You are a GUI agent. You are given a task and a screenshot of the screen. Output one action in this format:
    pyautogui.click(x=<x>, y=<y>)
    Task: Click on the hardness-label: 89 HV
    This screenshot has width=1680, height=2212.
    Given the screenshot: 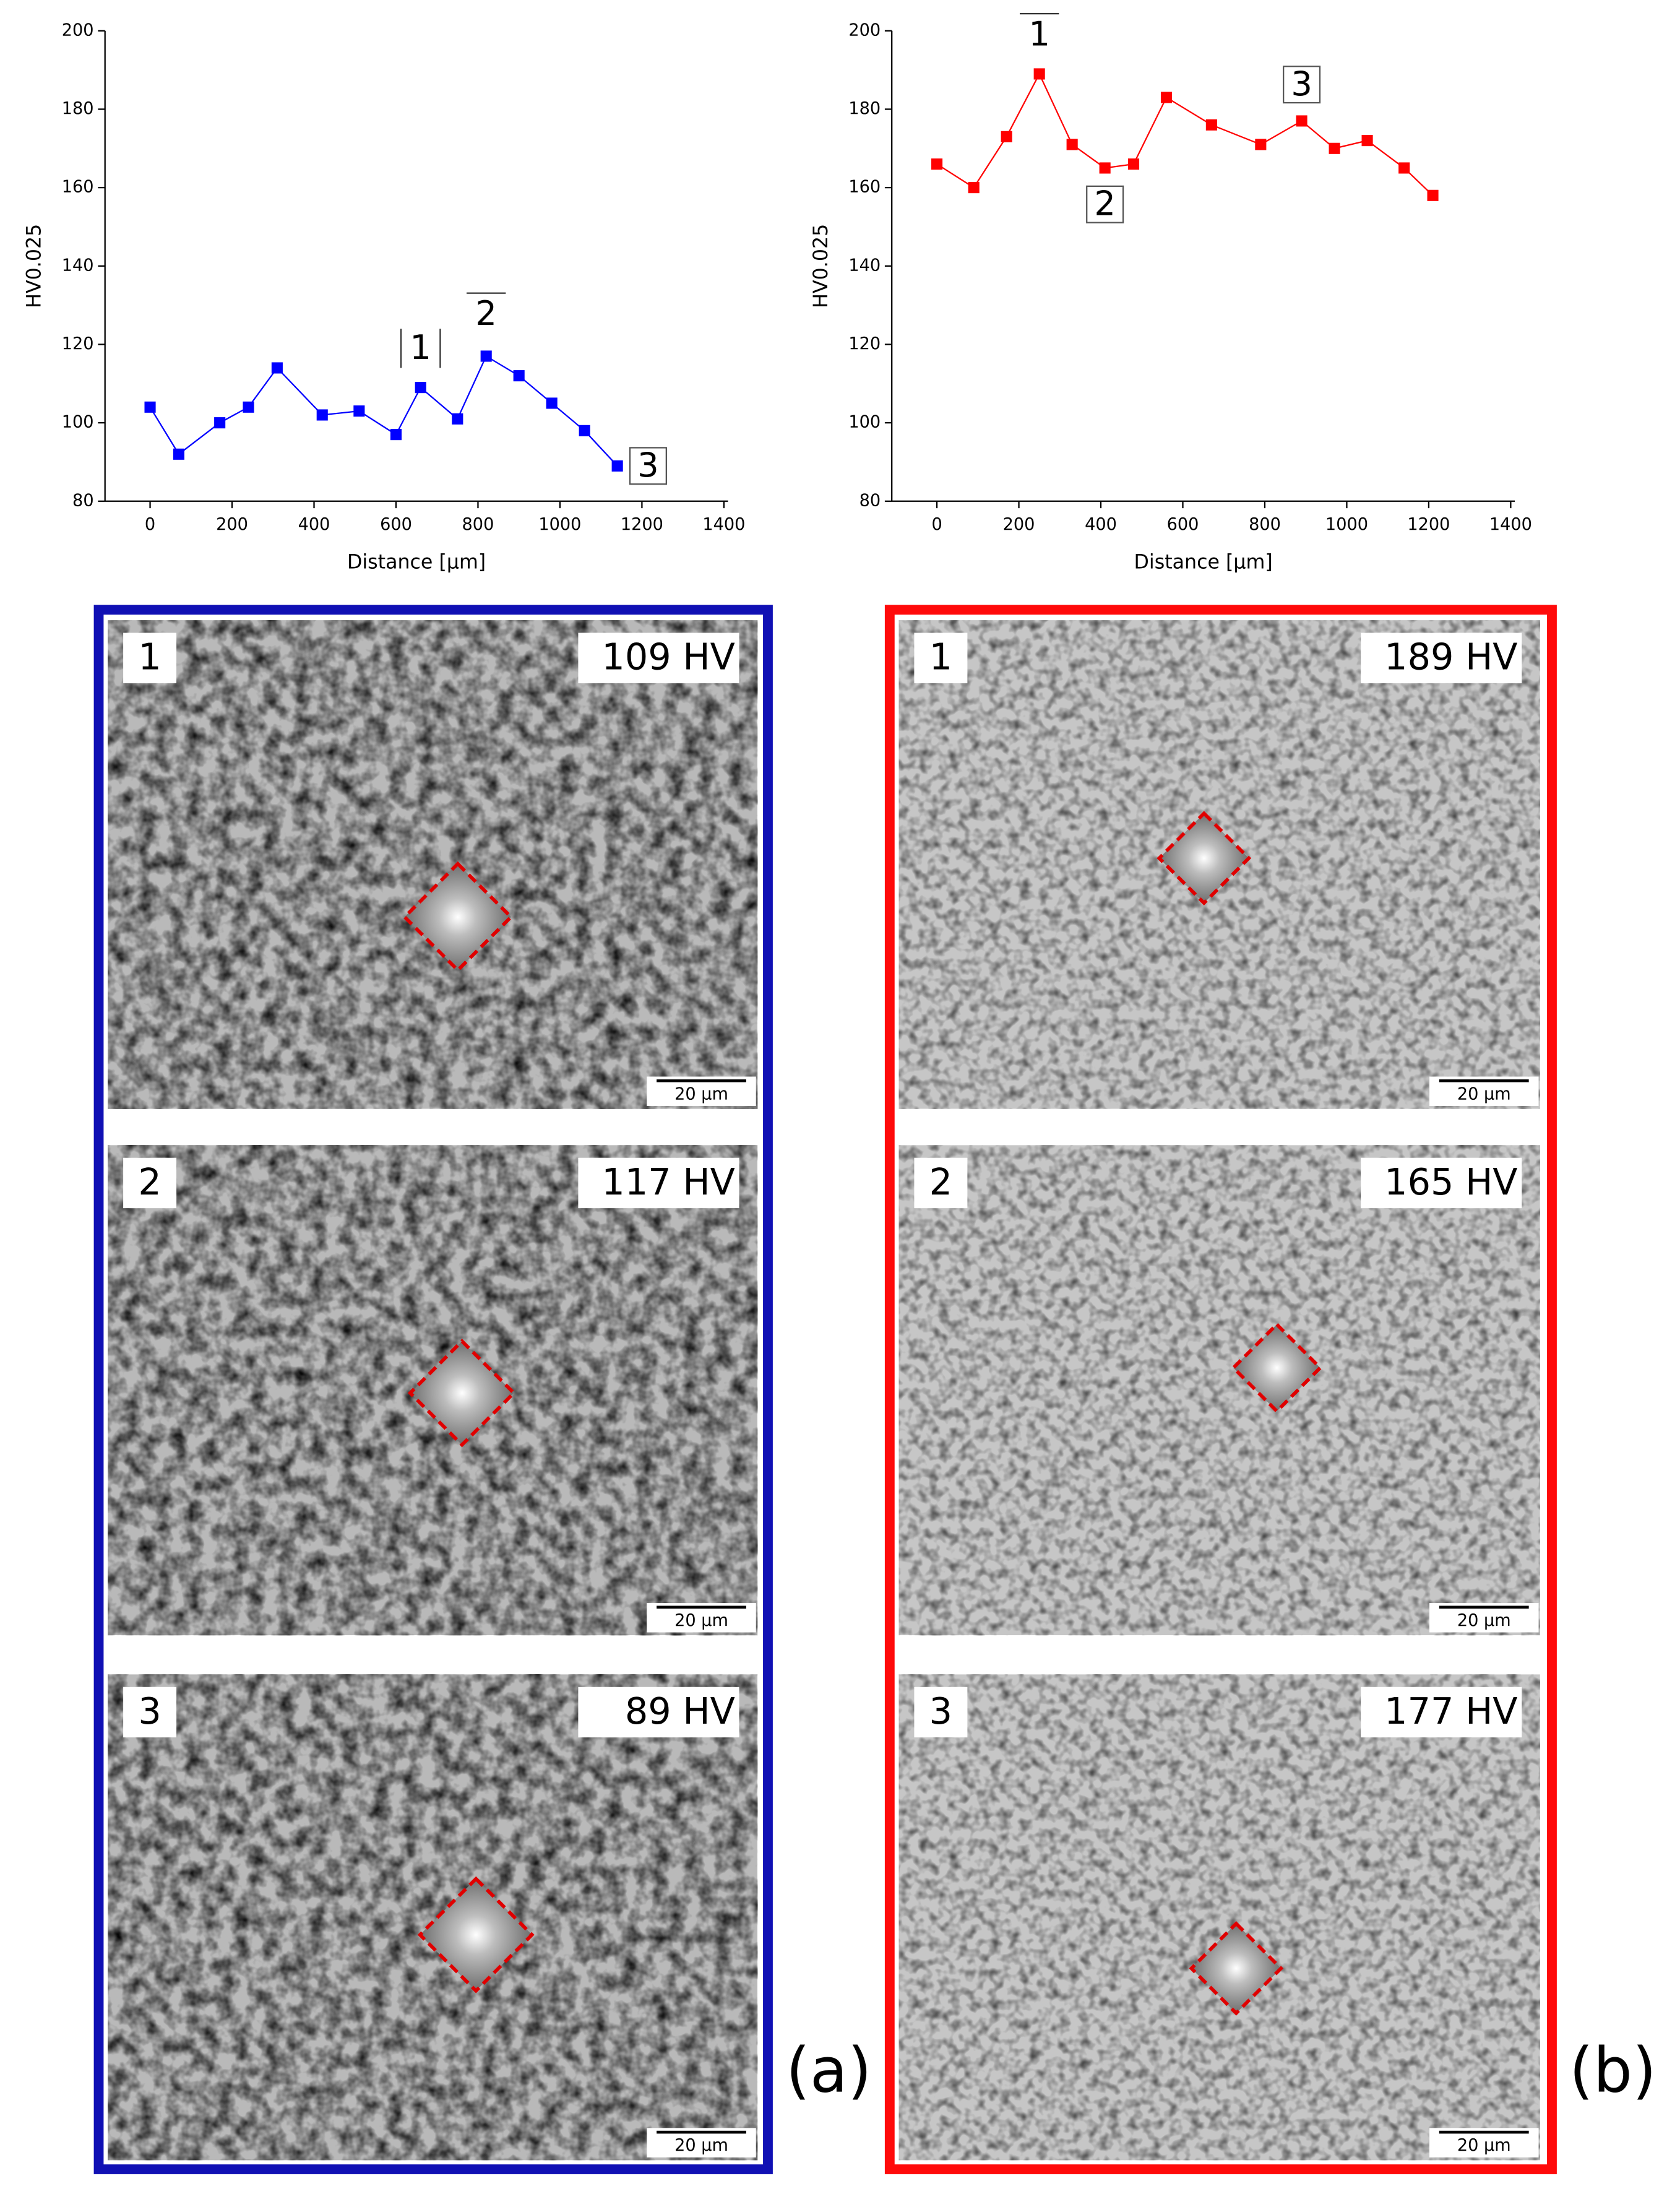 What is the action you would take?
    pyautogui.click(x=680, y=1711)
    